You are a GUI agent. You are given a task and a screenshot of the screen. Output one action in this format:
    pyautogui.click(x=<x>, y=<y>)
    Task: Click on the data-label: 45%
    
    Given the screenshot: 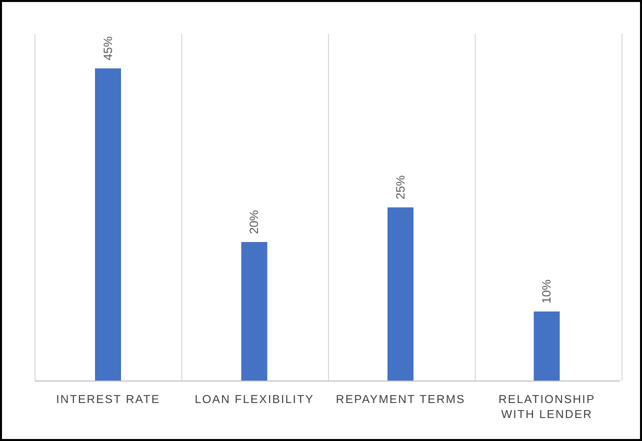 What is the action you would take?
    pyautogui.click(x=108, y=48)
    